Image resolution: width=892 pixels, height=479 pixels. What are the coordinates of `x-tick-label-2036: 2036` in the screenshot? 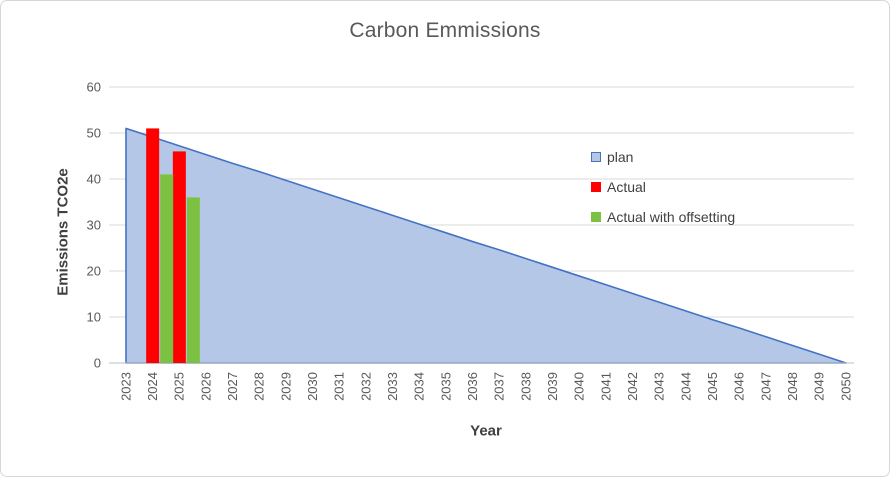 It's located at (472, 386).